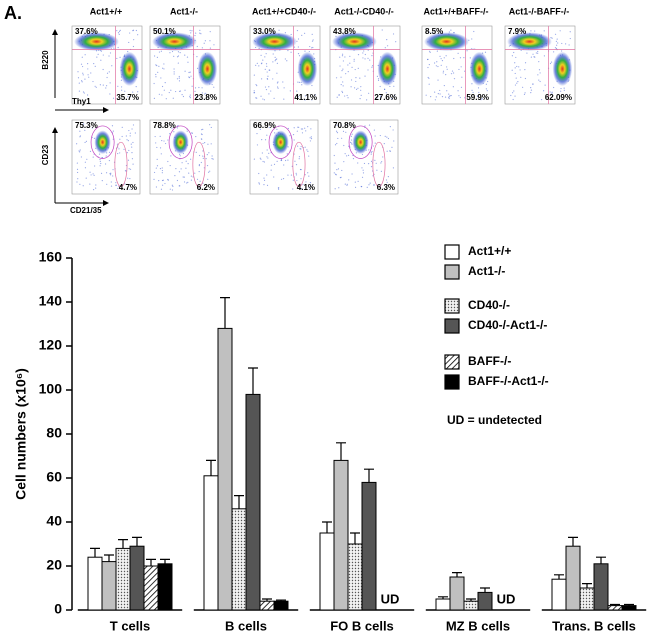 The image size is (664, 637). What do you see at coordinates (539, 11) in the screenshot?
I see `plot-label: Act1-/-BAFF-/-` at bounding box center [539, 11].